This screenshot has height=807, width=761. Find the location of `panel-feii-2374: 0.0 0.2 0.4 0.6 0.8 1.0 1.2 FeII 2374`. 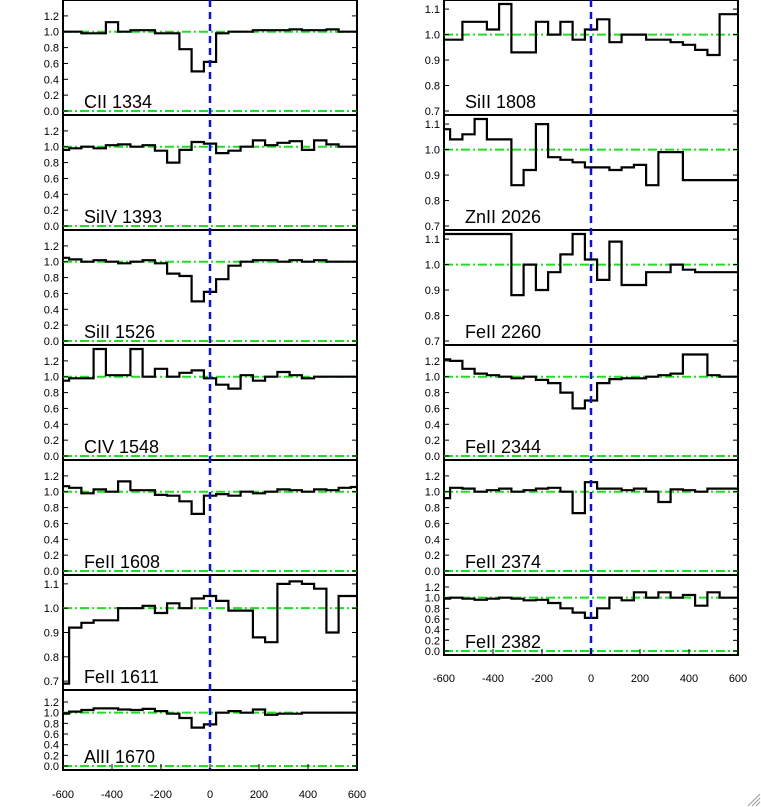

panel-feii-2374: 0.0 0.2 0.4 0.6 0.8 1.0 1.2 FeII 2374 is located at coordinates (582, 518).